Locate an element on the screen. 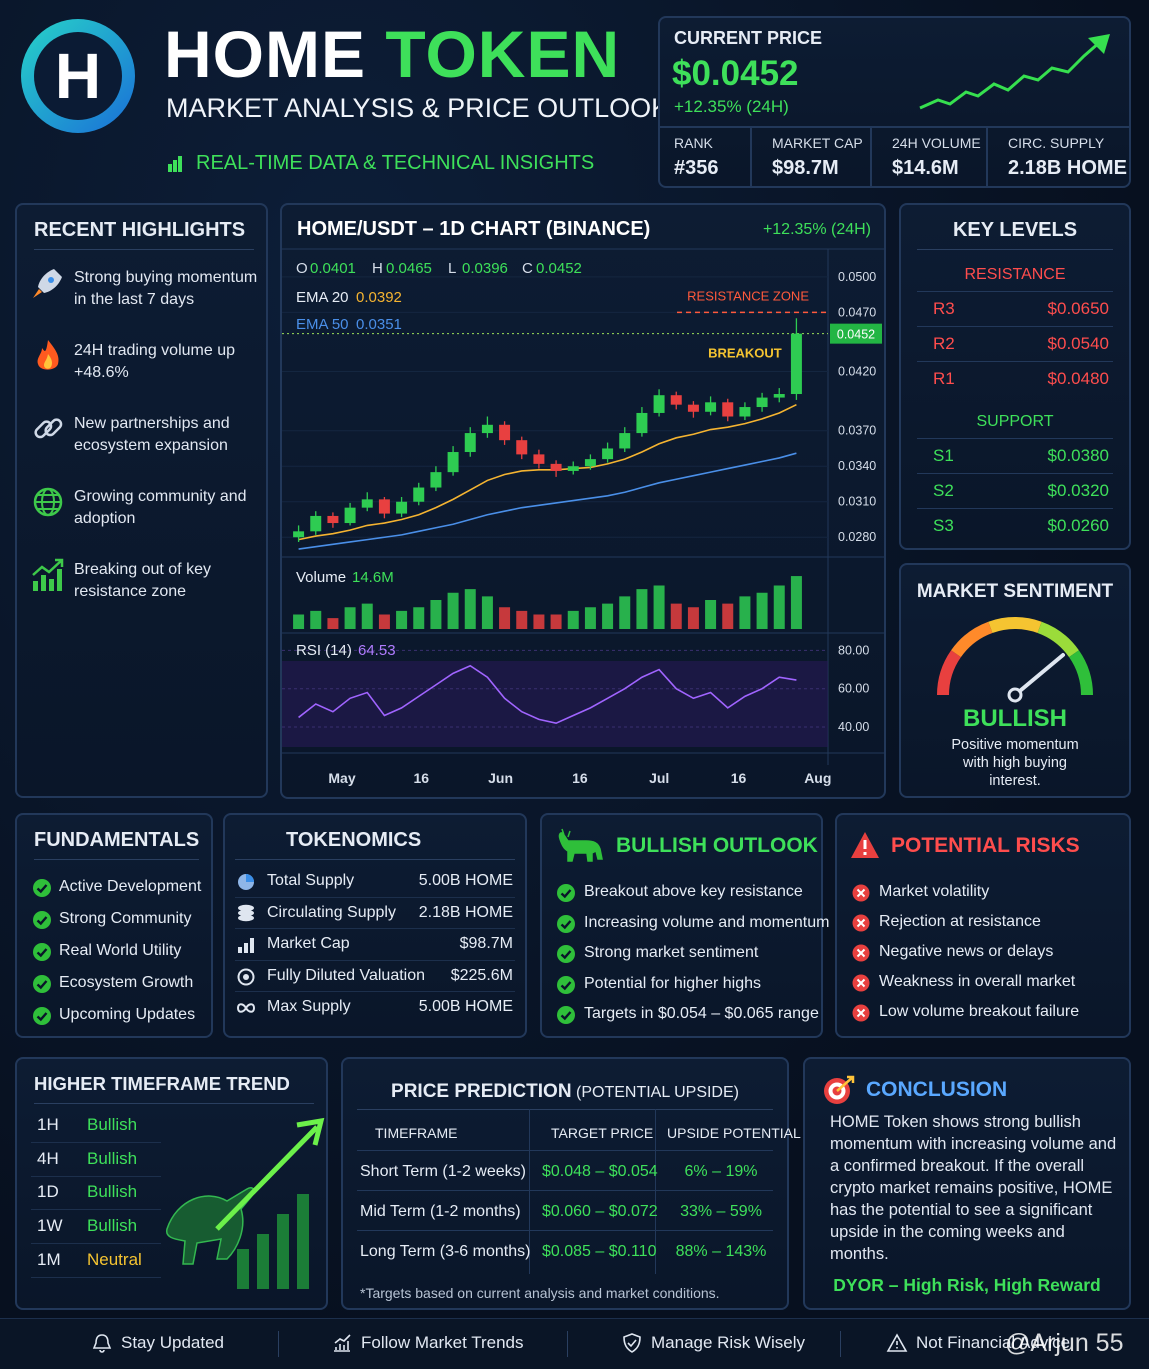 This screenshot has width=1149, height=1369. title-rule is located at coordinates (1015, 249).